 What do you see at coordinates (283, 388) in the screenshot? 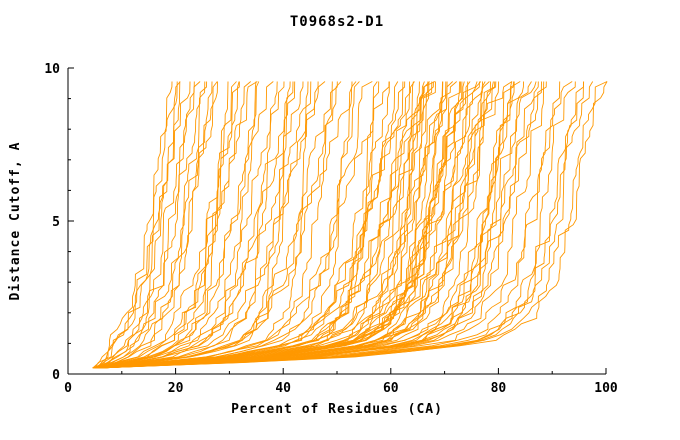
I see `x-tick-label: 40` at bounding box center [283, 388].